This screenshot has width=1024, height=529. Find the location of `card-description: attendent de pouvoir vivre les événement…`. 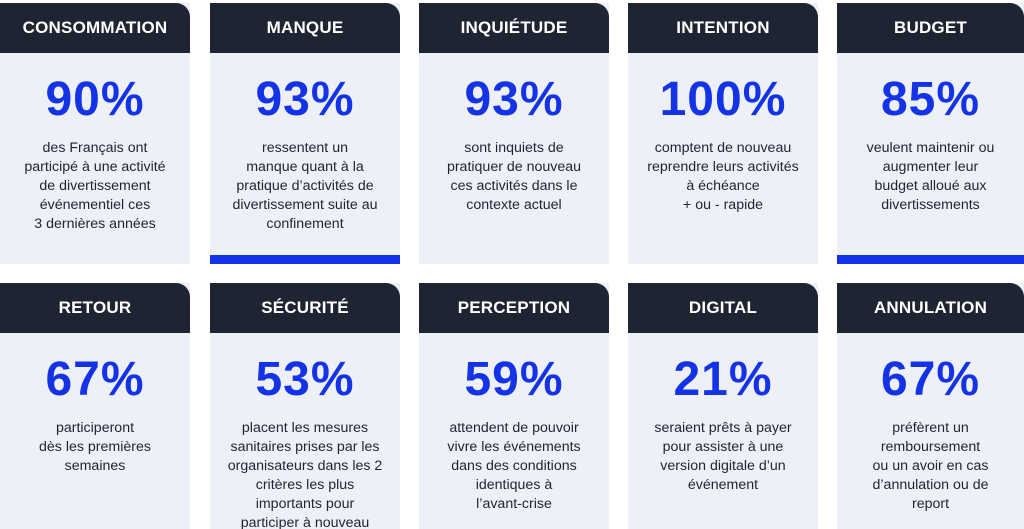

card-description: attendent de pouvoir vivre les événement… is located at coordinates (514, 466).